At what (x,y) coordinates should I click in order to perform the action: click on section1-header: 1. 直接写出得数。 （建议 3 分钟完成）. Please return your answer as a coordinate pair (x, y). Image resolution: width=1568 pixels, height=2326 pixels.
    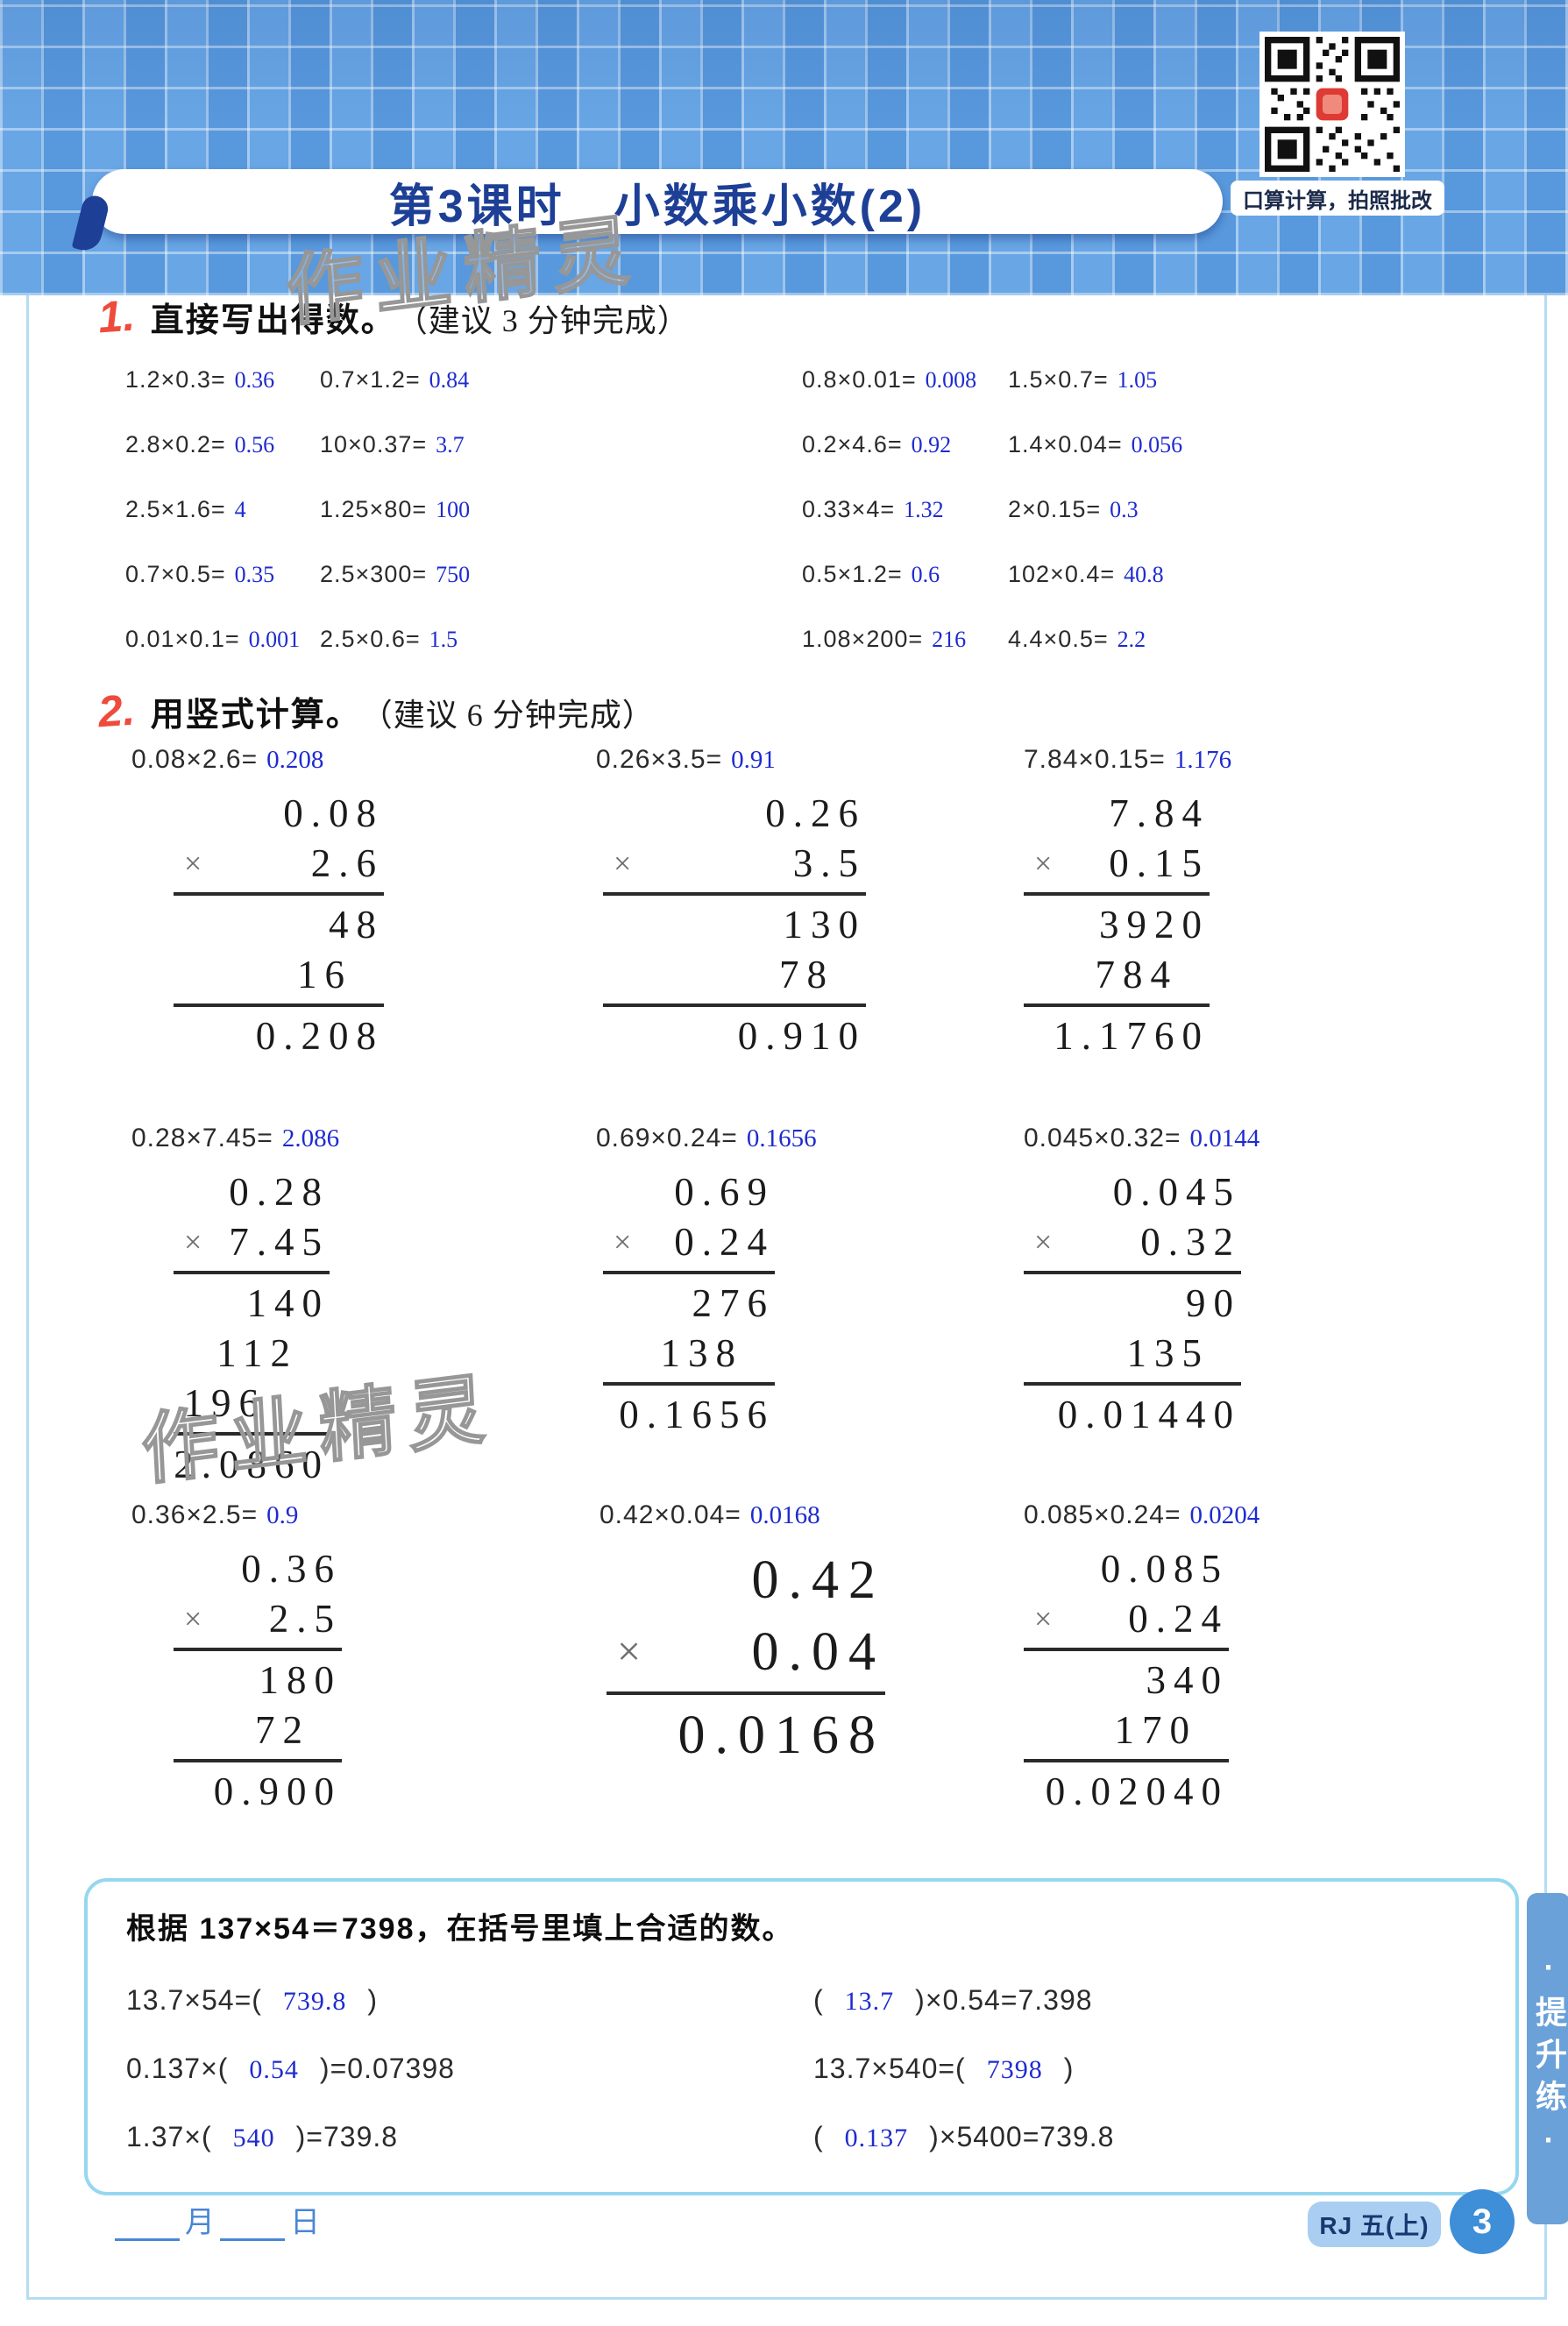
    Looking at the image, I should click on (393, 316).